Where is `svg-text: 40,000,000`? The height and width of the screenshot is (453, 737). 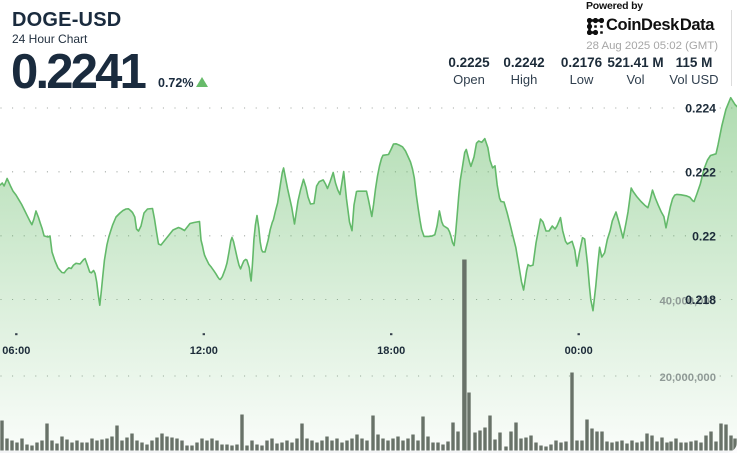 svg-text: 40,000,000 is located at coordinates (687, 302).